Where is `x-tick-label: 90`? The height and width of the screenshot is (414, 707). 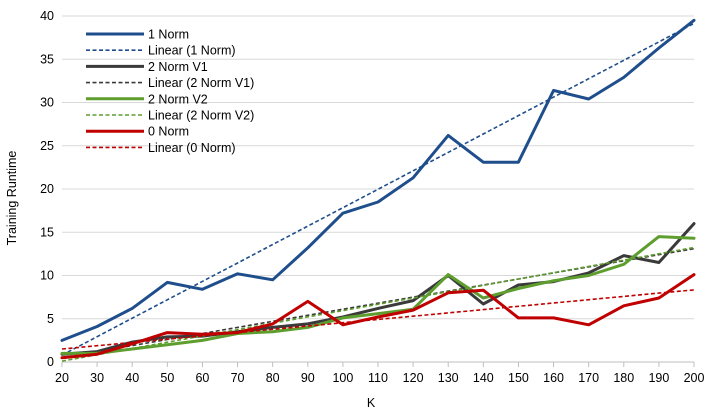 x-tick-label: 90 is located at coordinates (308, 378).